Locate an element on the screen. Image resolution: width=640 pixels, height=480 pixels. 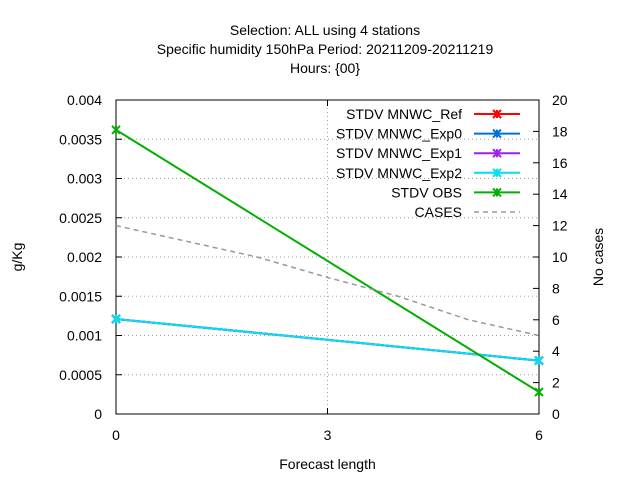
y-tick-label: 0.004 is located at coordinates (84, 100).